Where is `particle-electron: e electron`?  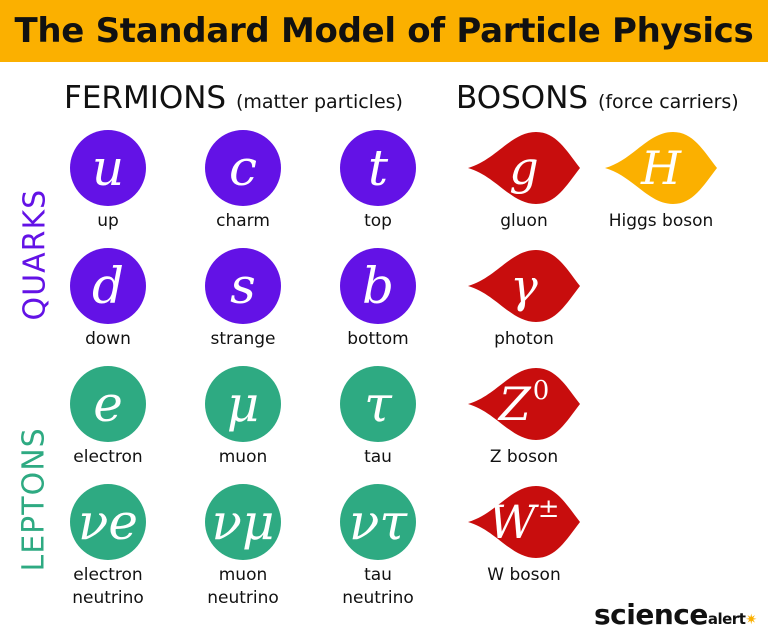
particle-electron: e electron is located at coordinates (108, 417).